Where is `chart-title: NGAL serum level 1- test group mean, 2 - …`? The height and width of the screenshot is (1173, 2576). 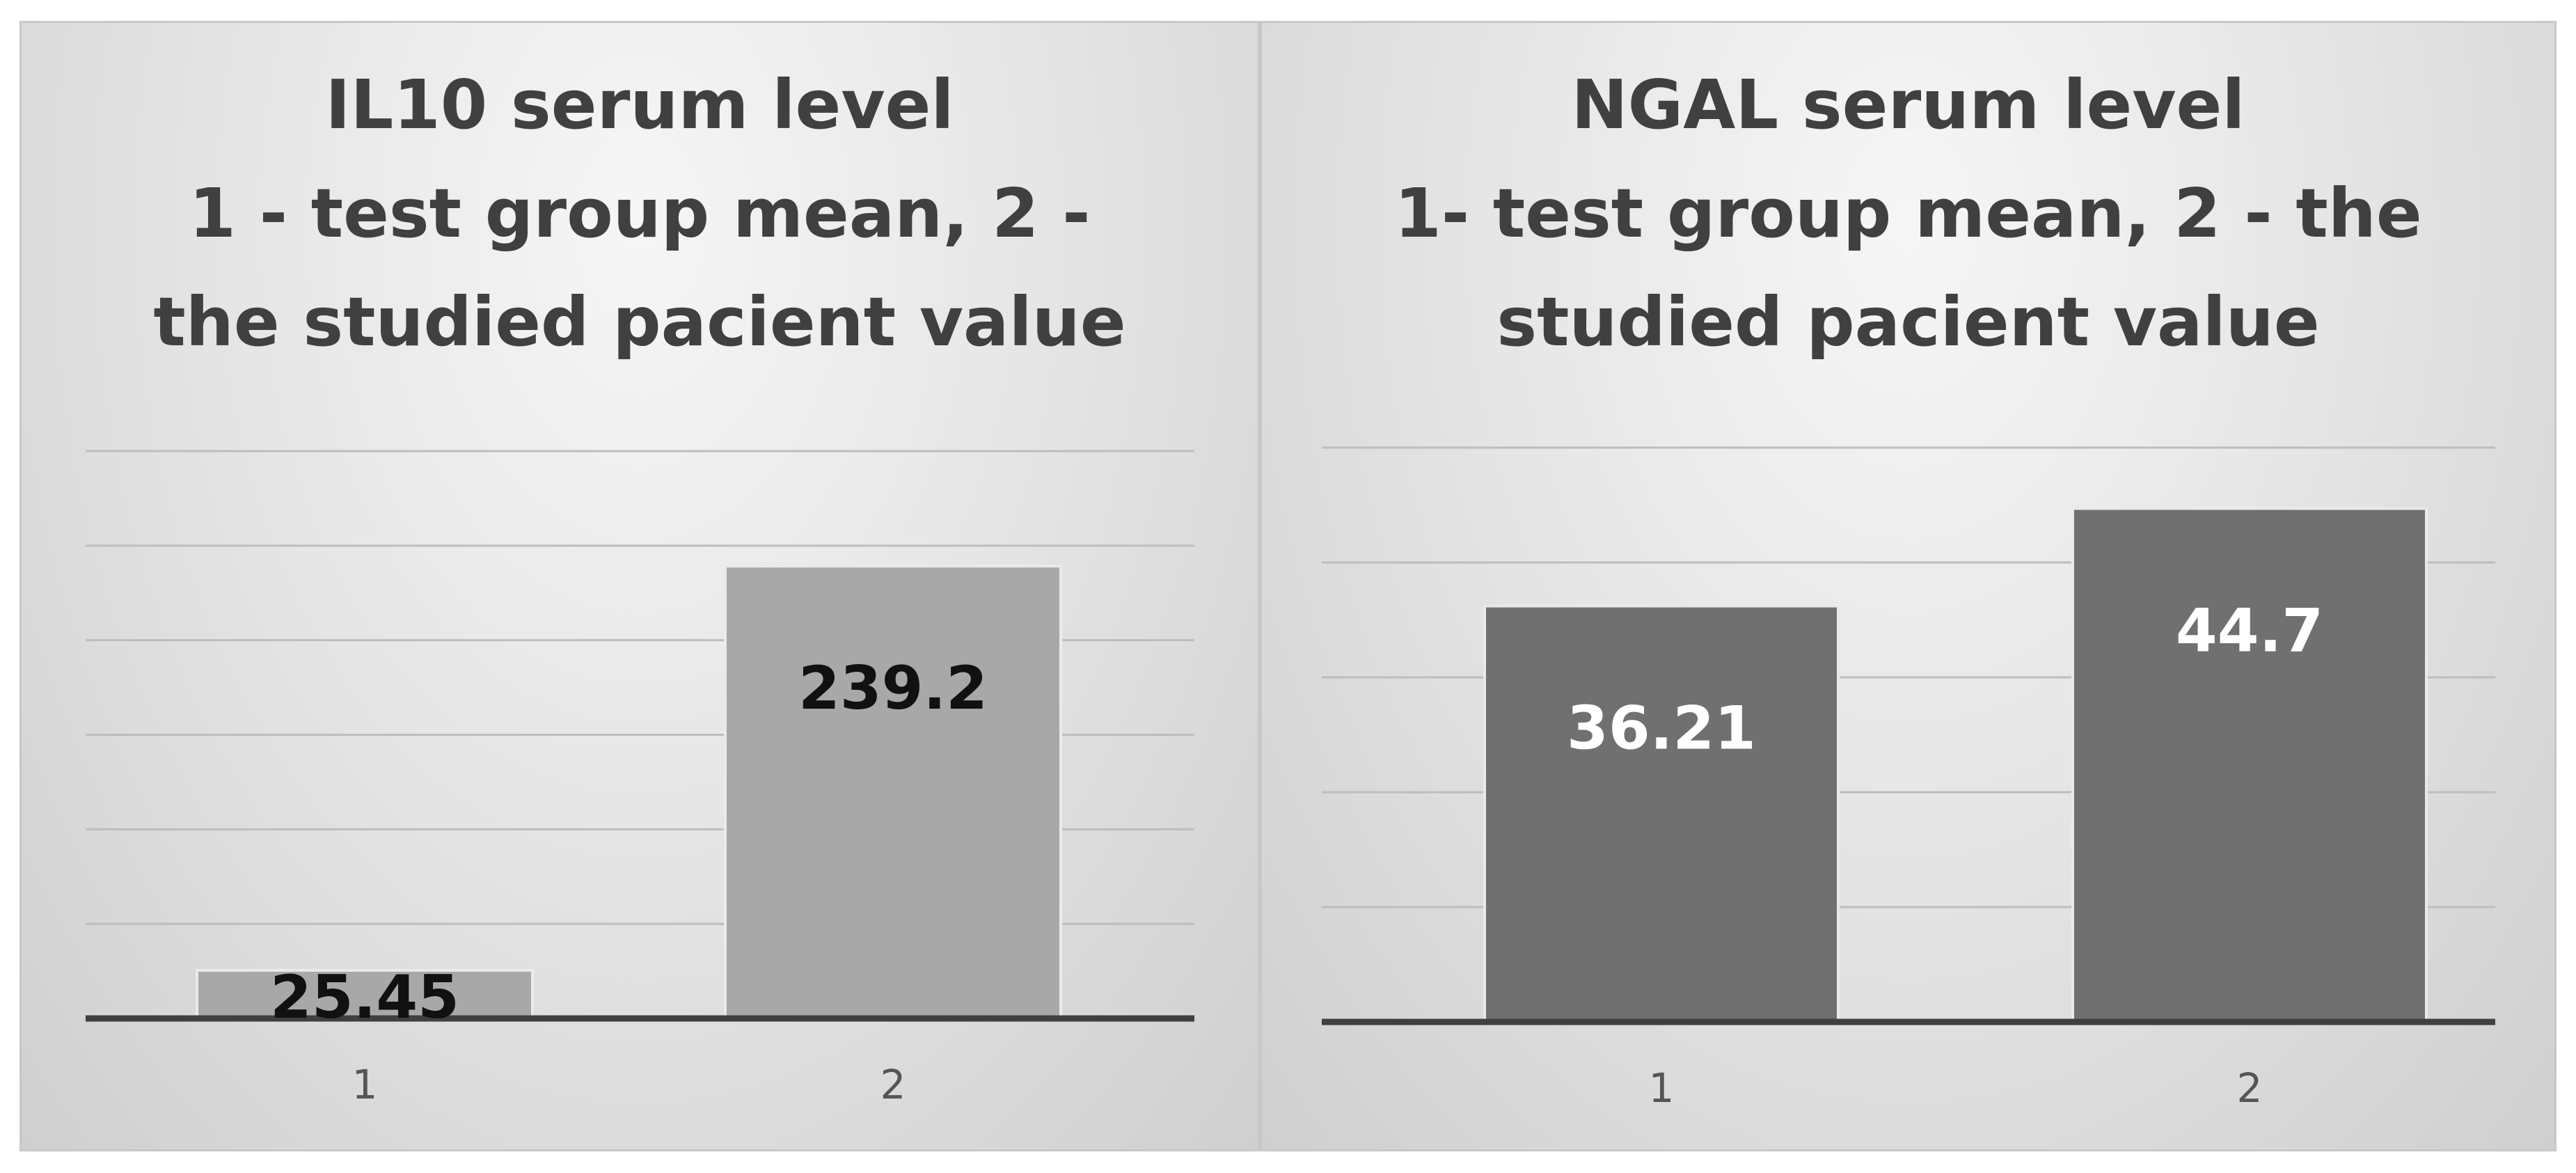 chart-title: NGAL serum level 1- test group mean, 2 - … is located at coordinates (1908, 214).